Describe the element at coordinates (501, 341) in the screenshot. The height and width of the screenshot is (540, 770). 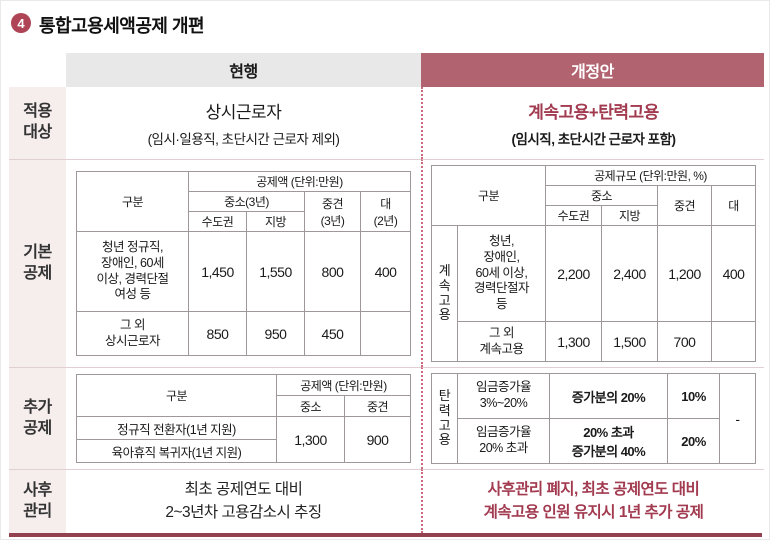
I see `basic-revised-row2-label: 그 외 계속고용` at that location.